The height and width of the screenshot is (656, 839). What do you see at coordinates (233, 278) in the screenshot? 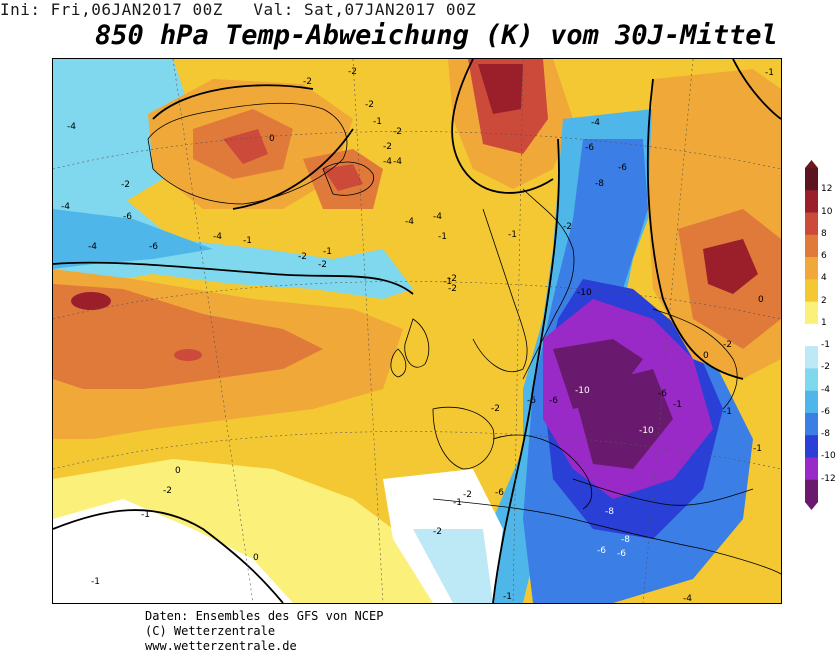
I see `zero-contour-atlantic` at bounding box center [233, 278].